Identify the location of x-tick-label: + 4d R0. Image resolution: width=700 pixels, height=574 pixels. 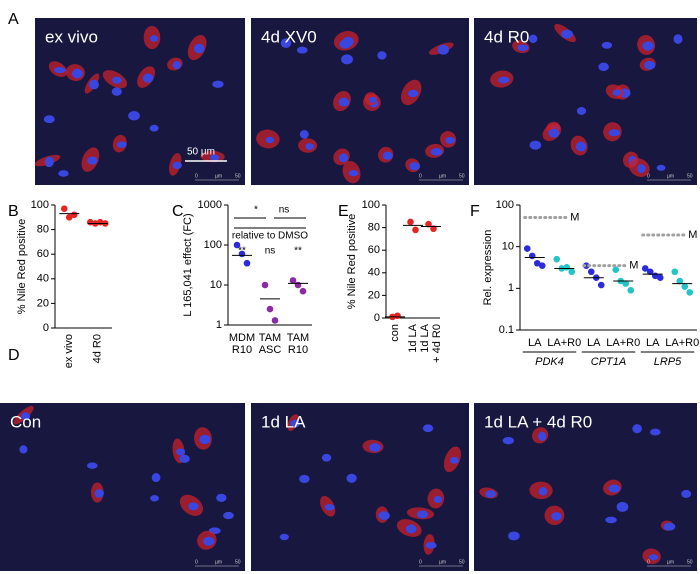
(437, 343).